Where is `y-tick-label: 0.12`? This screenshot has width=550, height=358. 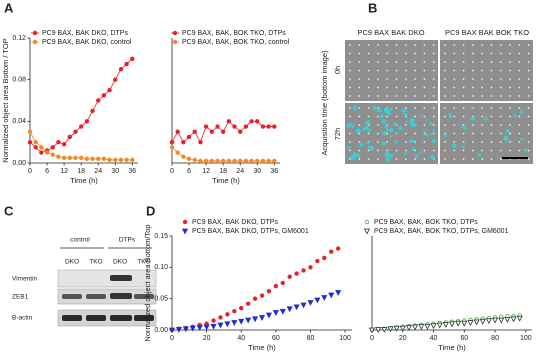
y-tick-label: 0.12 is located at coordinates (19, 38).